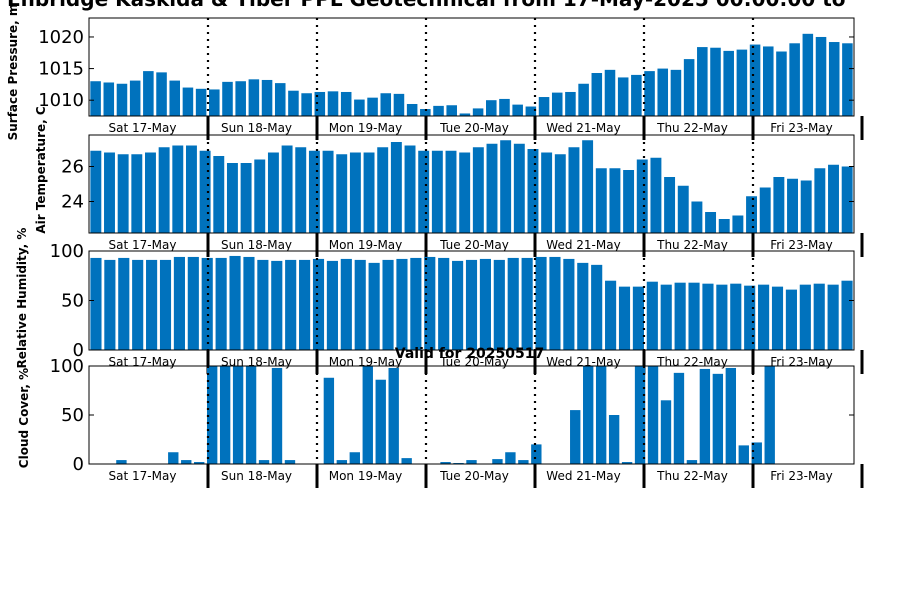 The height and width of the screenshot is (600, 900). Describe the element at coordinates (72, 202) in the screenshot. I see `y-tick-label: 24` at that location.